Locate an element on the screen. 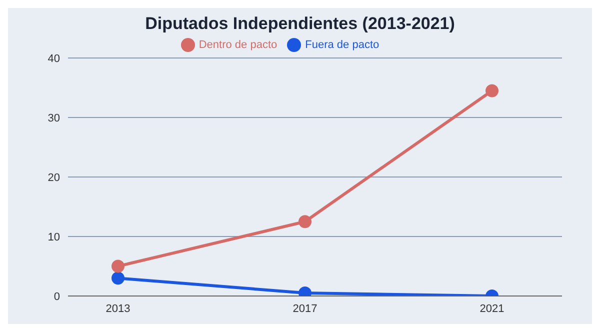  y-tick-label: 20 is located at coordinates (54, 178).